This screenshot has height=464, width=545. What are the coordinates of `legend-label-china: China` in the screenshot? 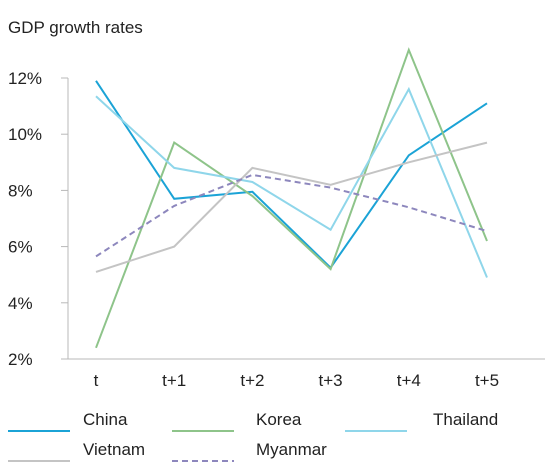 It's located at (105, 419).